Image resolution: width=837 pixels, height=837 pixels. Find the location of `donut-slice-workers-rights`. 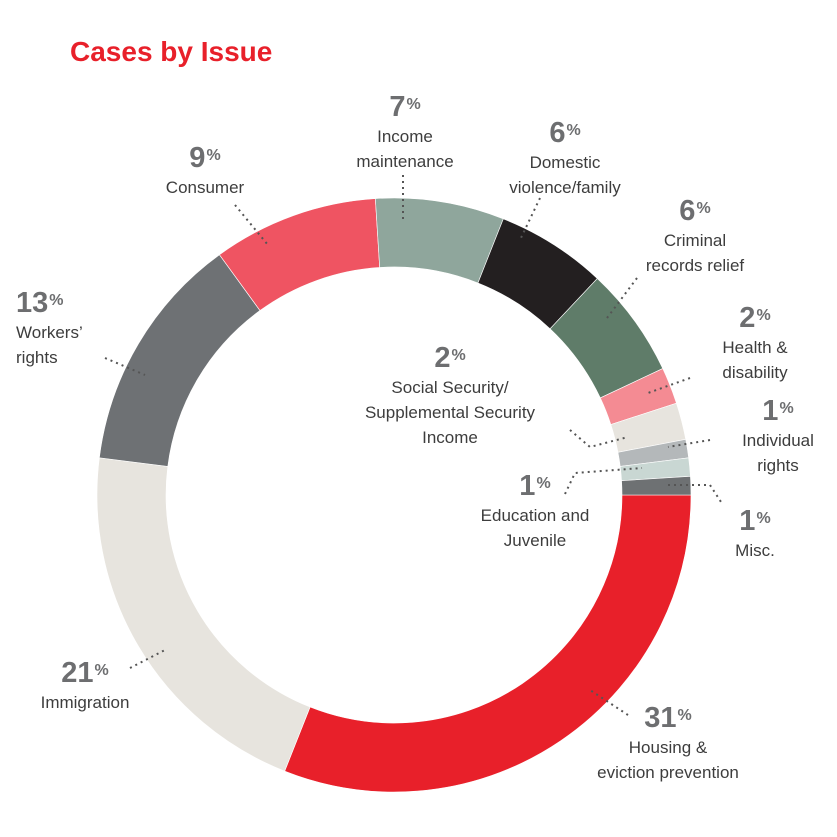

donut-slice-workers-rights is located at coordinates (180, 360).